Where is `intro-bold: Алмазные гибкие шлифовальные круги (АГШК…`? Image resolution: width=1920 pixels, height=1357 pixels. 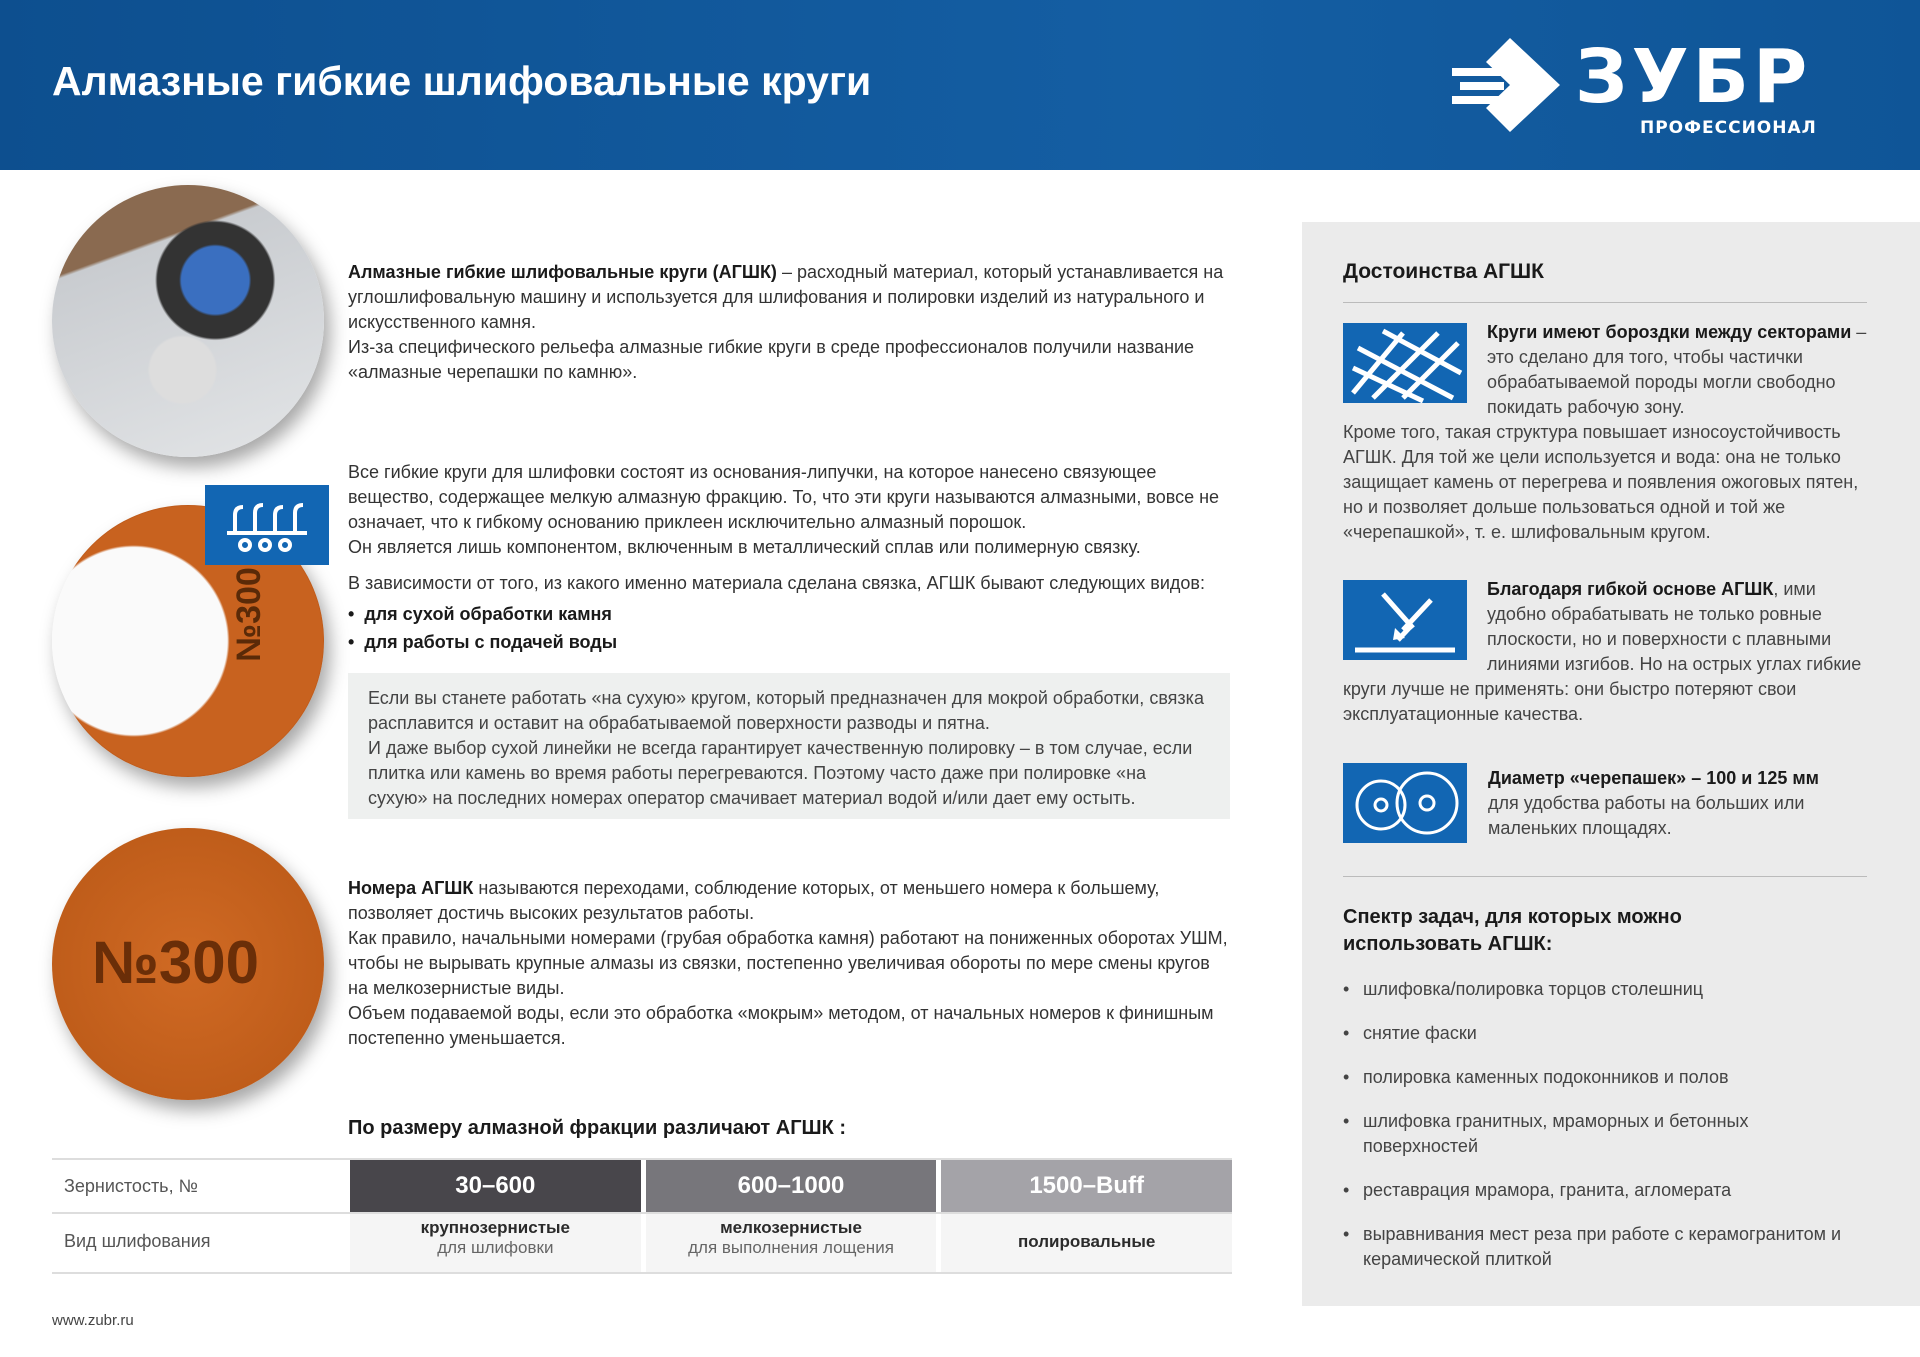
intro-bold: Алмазные гибкие шлифовальные круги (АГШК… is located at coordinates (562, 272).